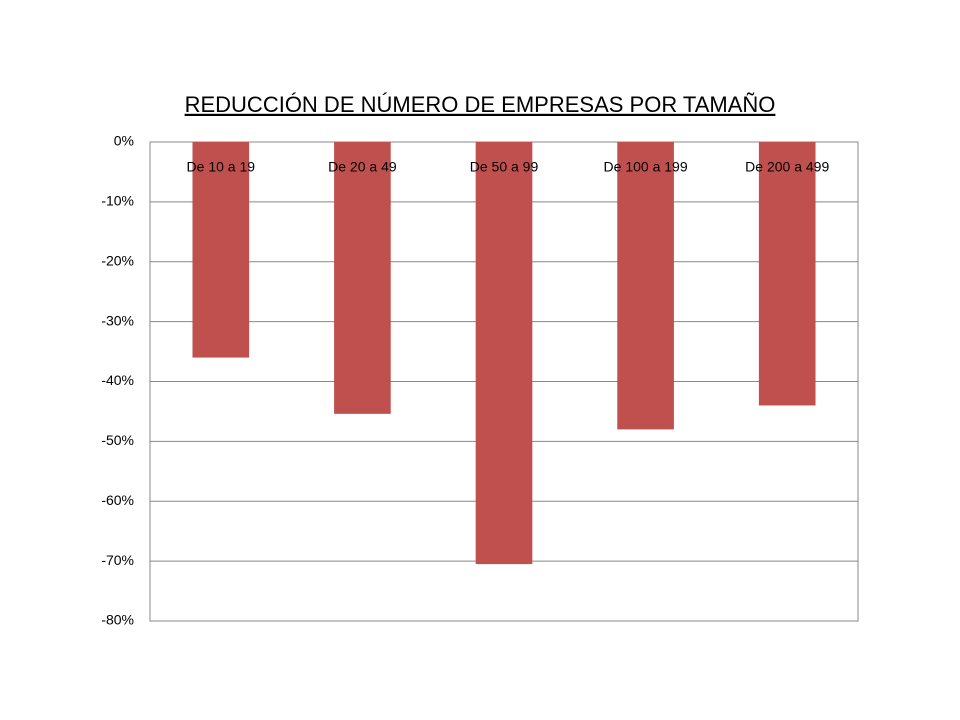 Image resolution: width=960 pixels, height=720 pixels. I want to click on y-tick-label: -40%, so click(117, 380).